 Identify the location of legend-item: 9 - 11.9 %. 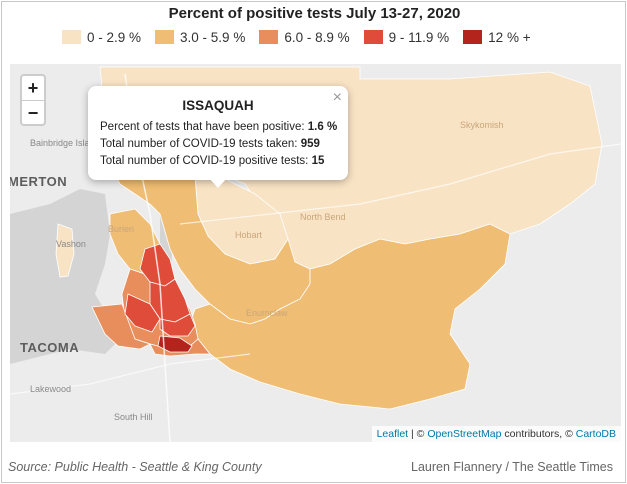
(406, 37).